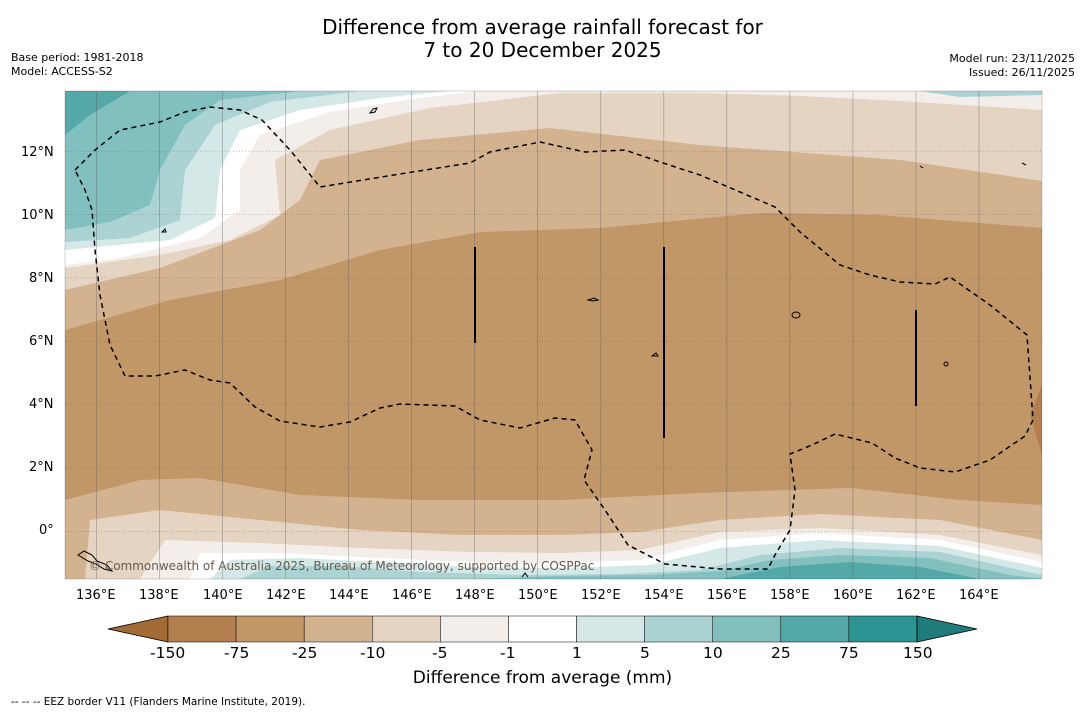 Image resolution: width=1085 pixels, height=713 pixels. I want to click on lon-label-162e: 162°E, so click(916, 595).